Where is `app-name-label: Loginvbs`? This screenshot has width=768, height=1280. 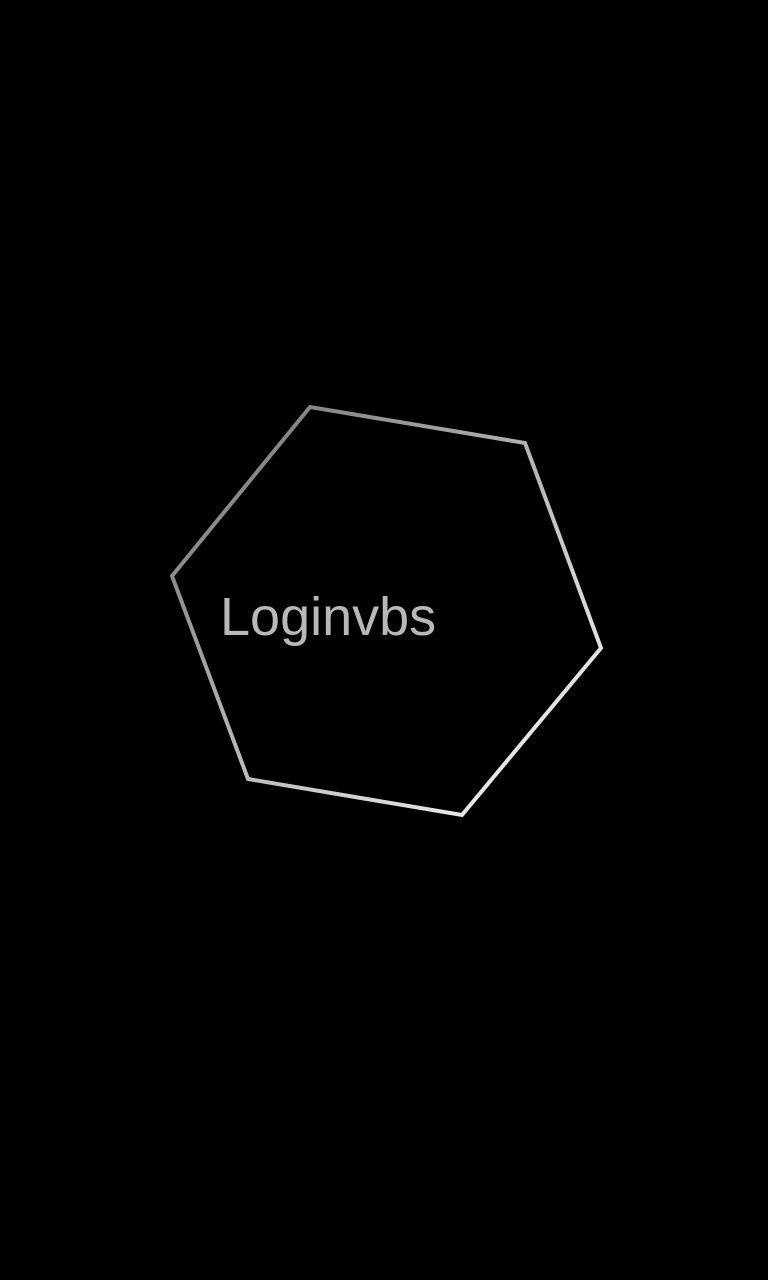
app-name-label: Loginvbs is located at coordinates (328, 617).